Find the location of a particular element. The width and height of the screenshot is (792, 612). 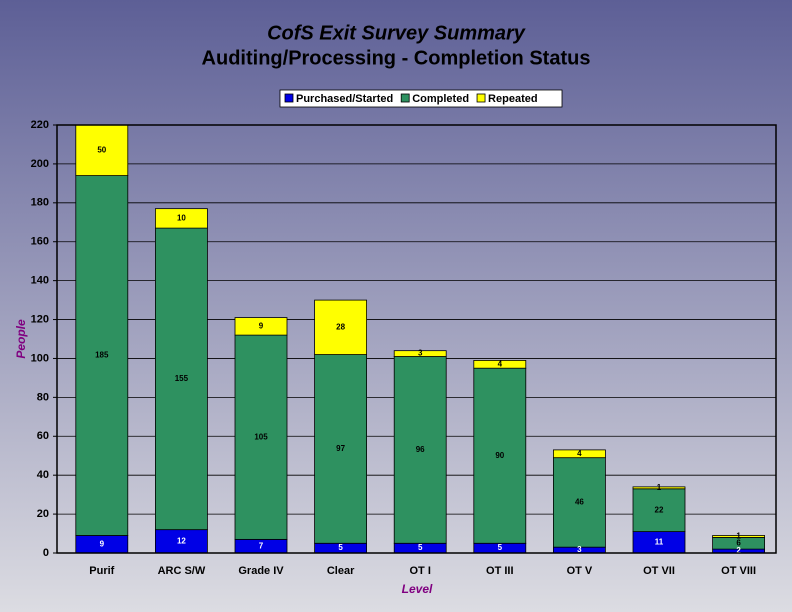

legend-label: Completed is located at coordinates (440, 99).